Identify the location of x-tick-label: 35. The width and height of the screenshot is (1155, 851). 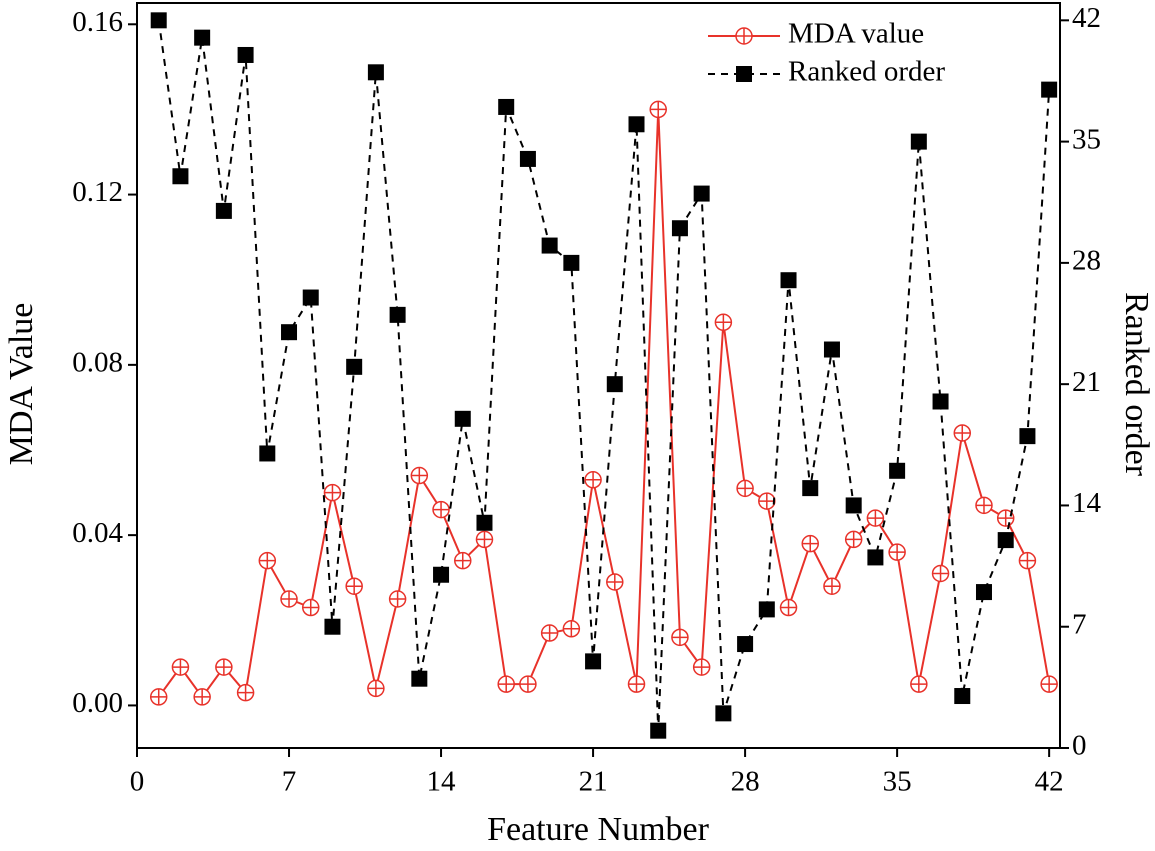
(897, 782).